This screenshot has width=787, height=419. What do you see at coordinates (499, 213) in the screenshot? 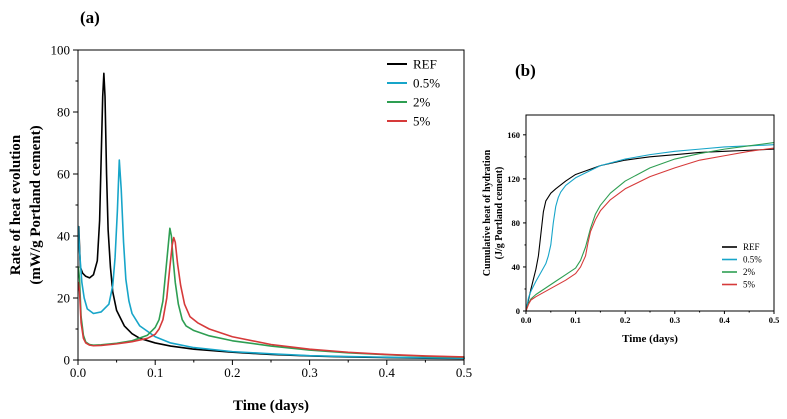
I see `panel-b-y-axis-title-line2: (J/g Portland cement)` at bounding box center [499, 213].